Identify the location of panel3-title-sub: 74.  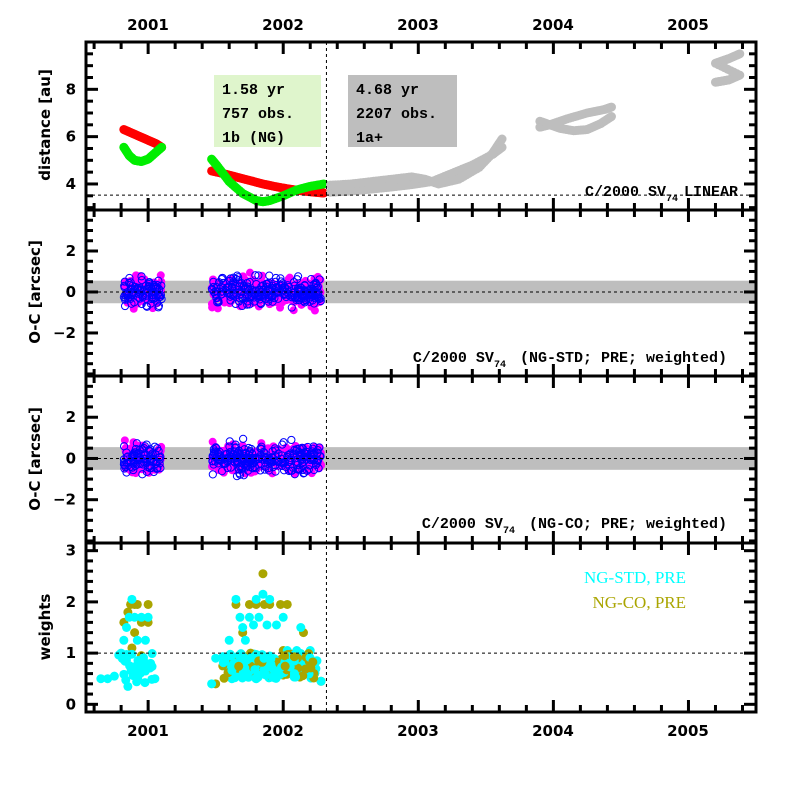
(509, 531).